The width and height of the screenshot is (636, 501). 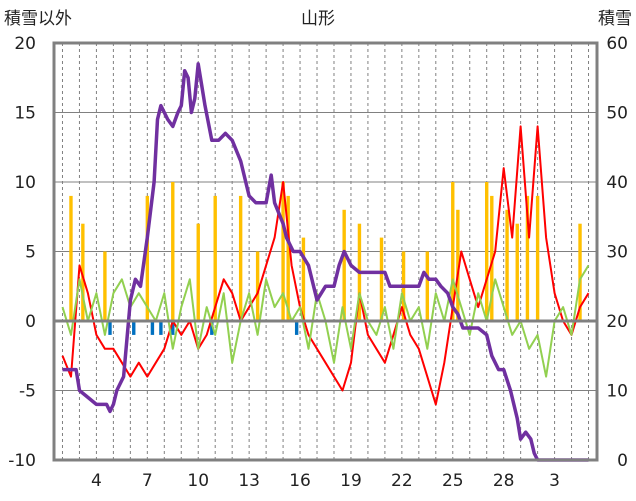 What do you see at coordinates (318, 19) in the screenshot?
I see `chart-title: 山形` at bounding box center [318, 19].